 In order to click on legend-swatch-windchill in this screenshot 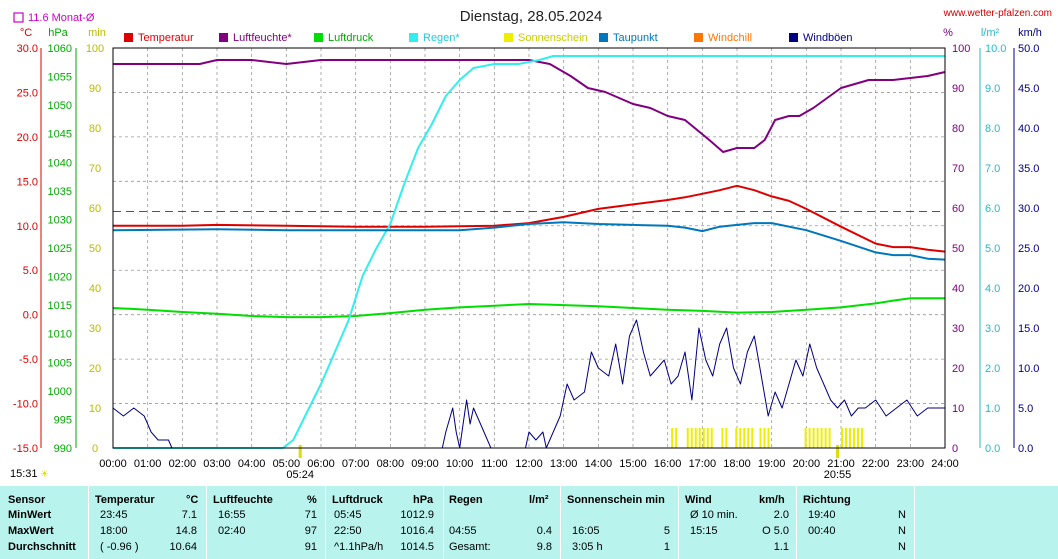, I will do `click(698, 37)`.